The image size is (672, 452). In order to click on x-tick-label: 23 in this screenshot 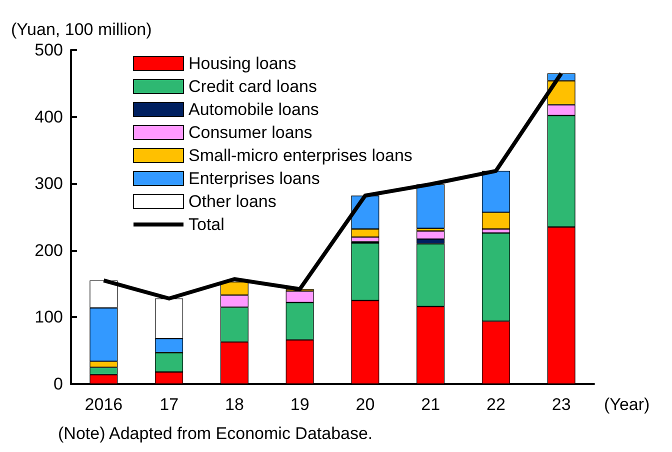, I will do `click(561, 404)`.